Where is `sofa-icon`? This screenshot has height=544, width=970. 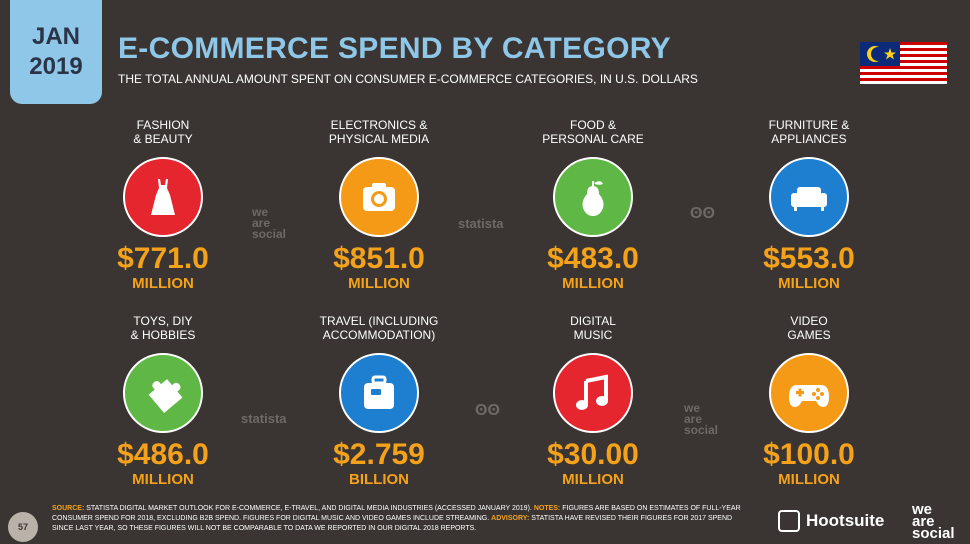 sofa-icon is located at coordinates (809, 199).